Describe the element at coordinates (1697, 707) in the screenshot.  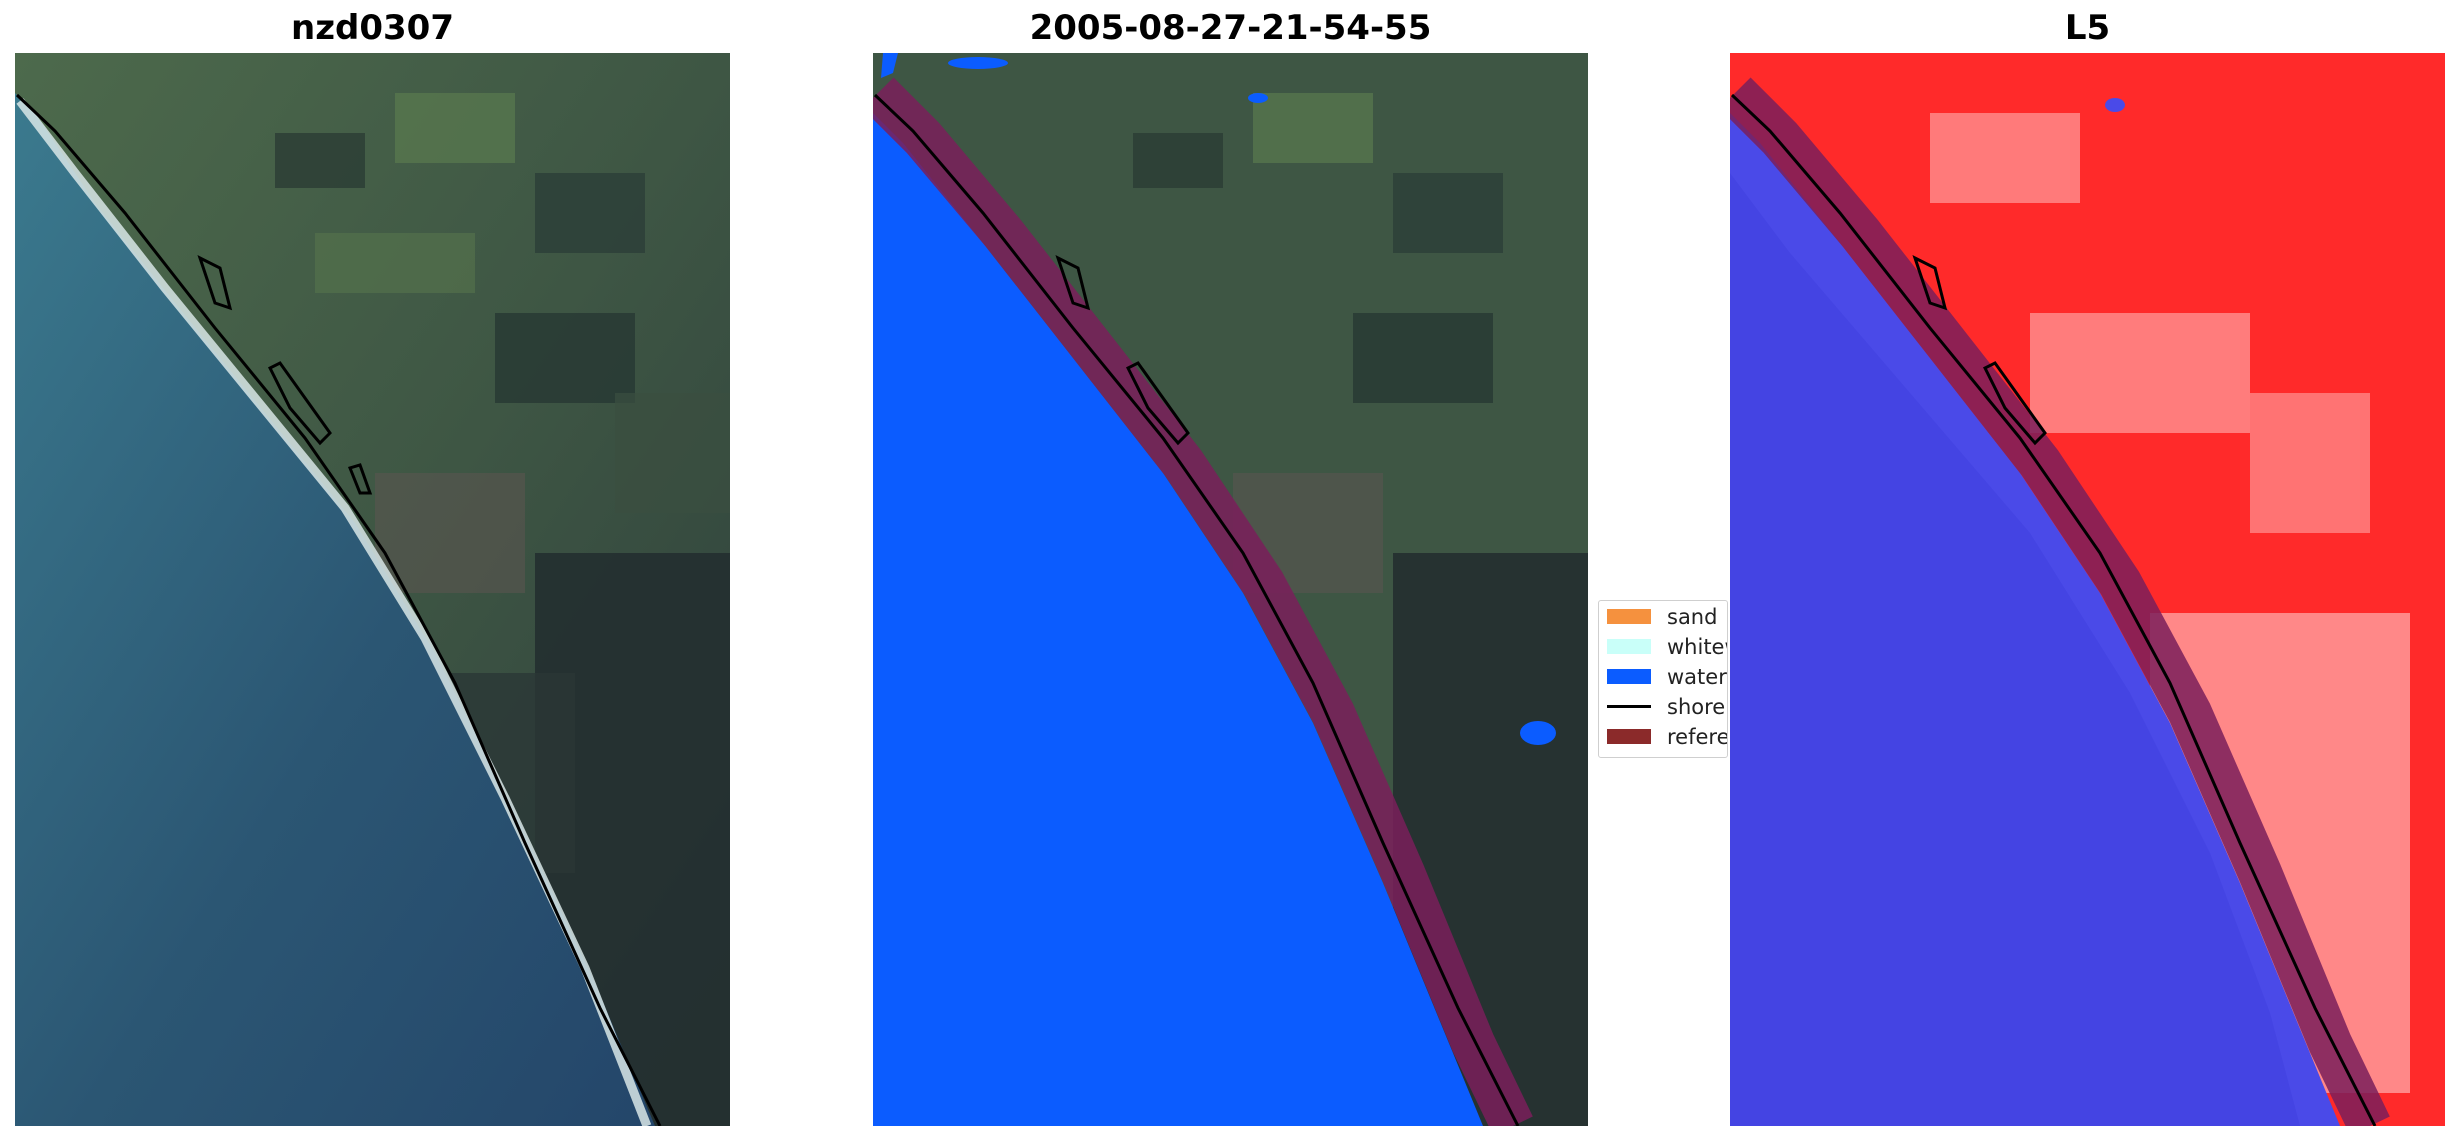
I see `legend-label-shoreline: shoreline` at that location.